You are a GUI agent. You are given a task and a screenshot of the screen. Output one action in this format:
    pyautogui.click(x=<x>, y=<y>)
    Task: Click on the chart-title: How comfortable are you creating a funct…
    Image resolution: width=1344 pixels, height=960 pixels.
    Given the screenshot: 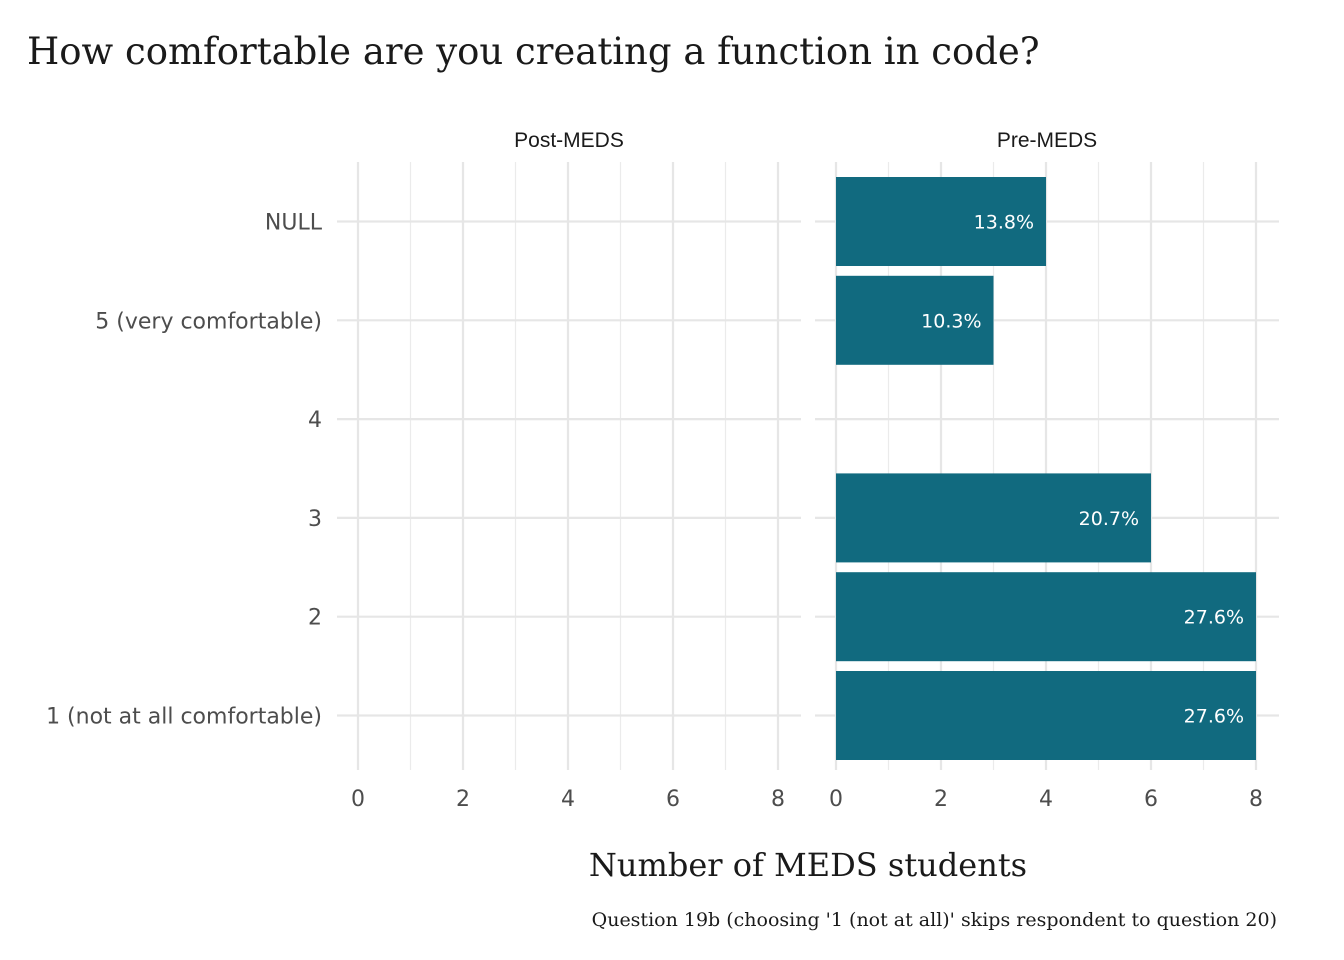 What is the action you would take?
    pyautogui.click(x=533, y=51)
    